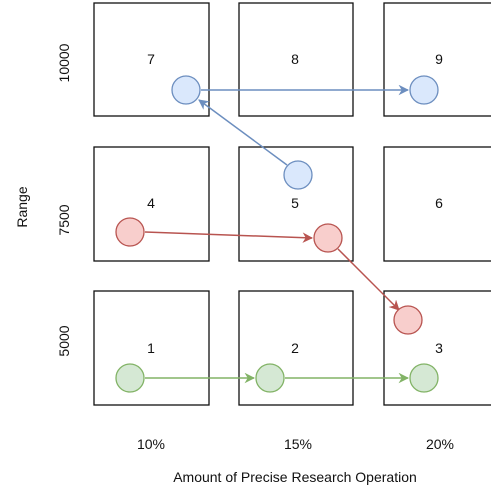  I want to click on cell-1-label: 1, so click(151, 348).